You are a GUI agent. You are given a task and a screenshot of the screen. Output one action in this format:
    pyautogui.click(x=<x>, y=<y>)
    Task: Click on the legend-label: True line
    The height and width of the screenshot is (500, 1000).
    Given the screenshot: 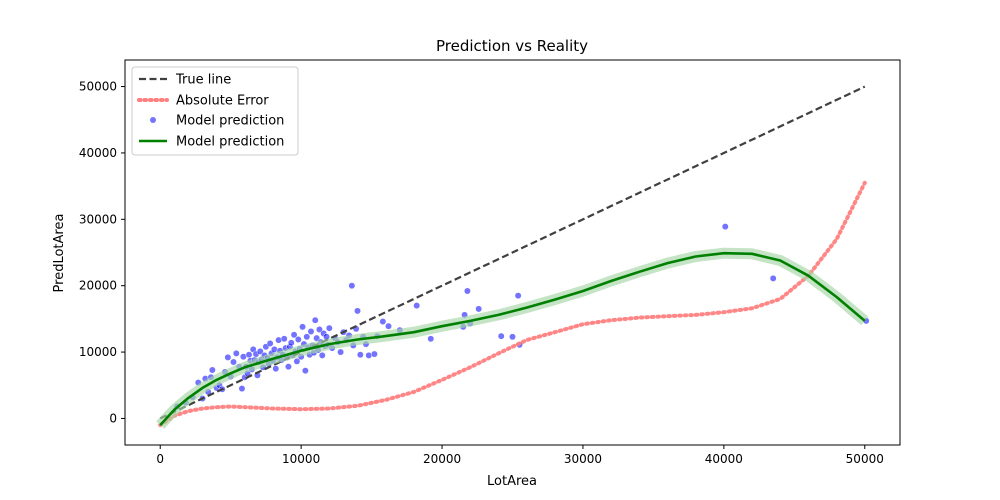 What is the action you would take?
    pyautogui.click(x=203, y=80)
    